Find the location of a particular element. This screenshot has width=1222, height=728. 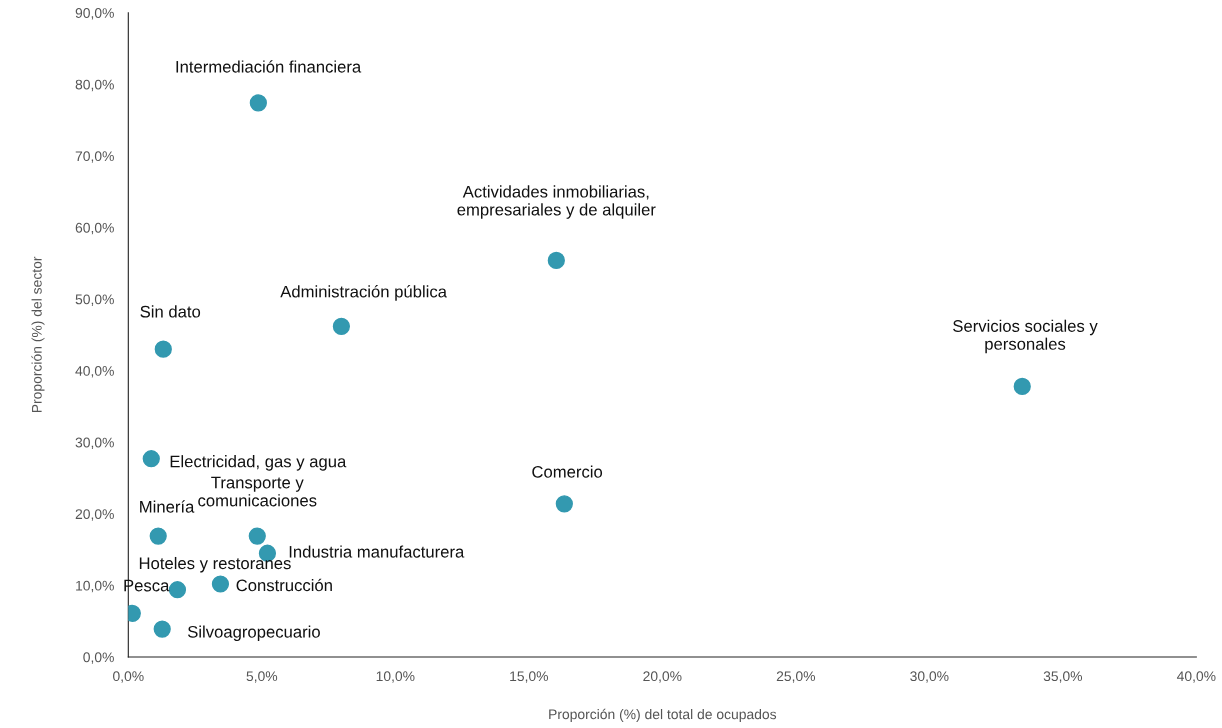

x-tick-label: 20,0% is located at coordinates (662, 677).